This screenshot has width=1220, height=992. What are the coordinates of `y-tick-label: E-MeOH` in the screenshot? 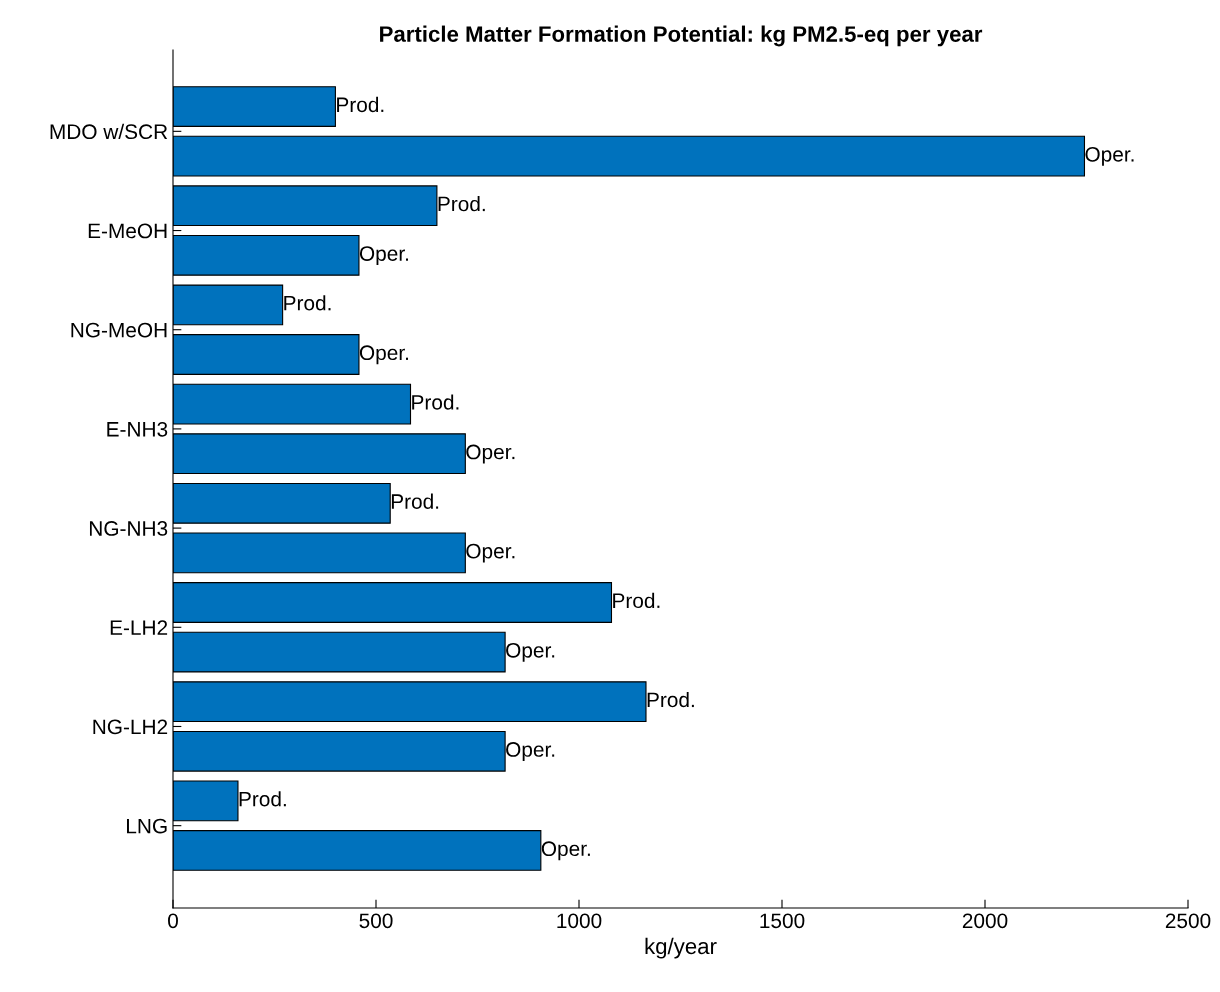 It's located at (127, 231).